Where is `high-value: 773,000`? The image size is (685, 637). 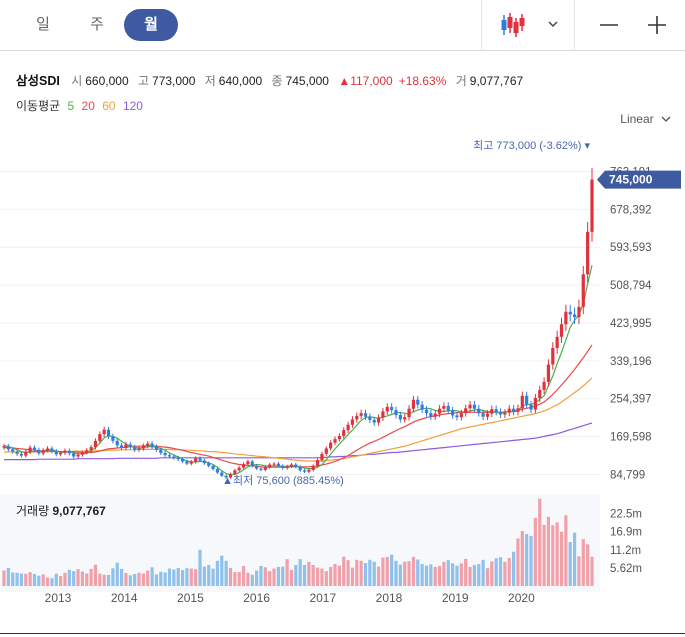
high-value: 773,000 is located at coordinates (174, 81).